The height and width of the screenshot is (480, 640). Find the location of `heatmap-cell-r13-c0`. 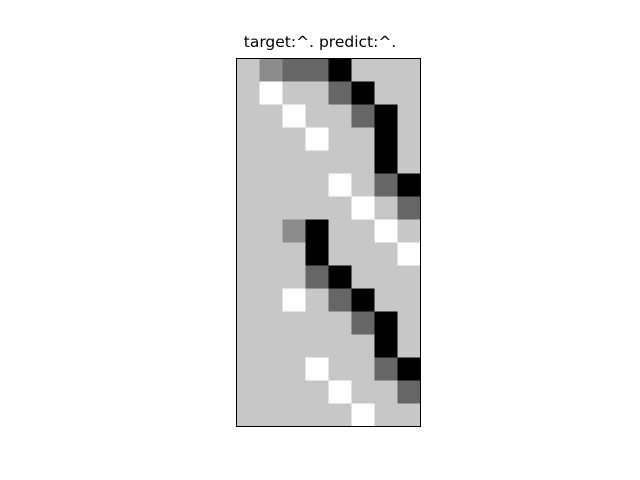

heatmap-cell-r13-c0 is located at coordinates (248, 369).